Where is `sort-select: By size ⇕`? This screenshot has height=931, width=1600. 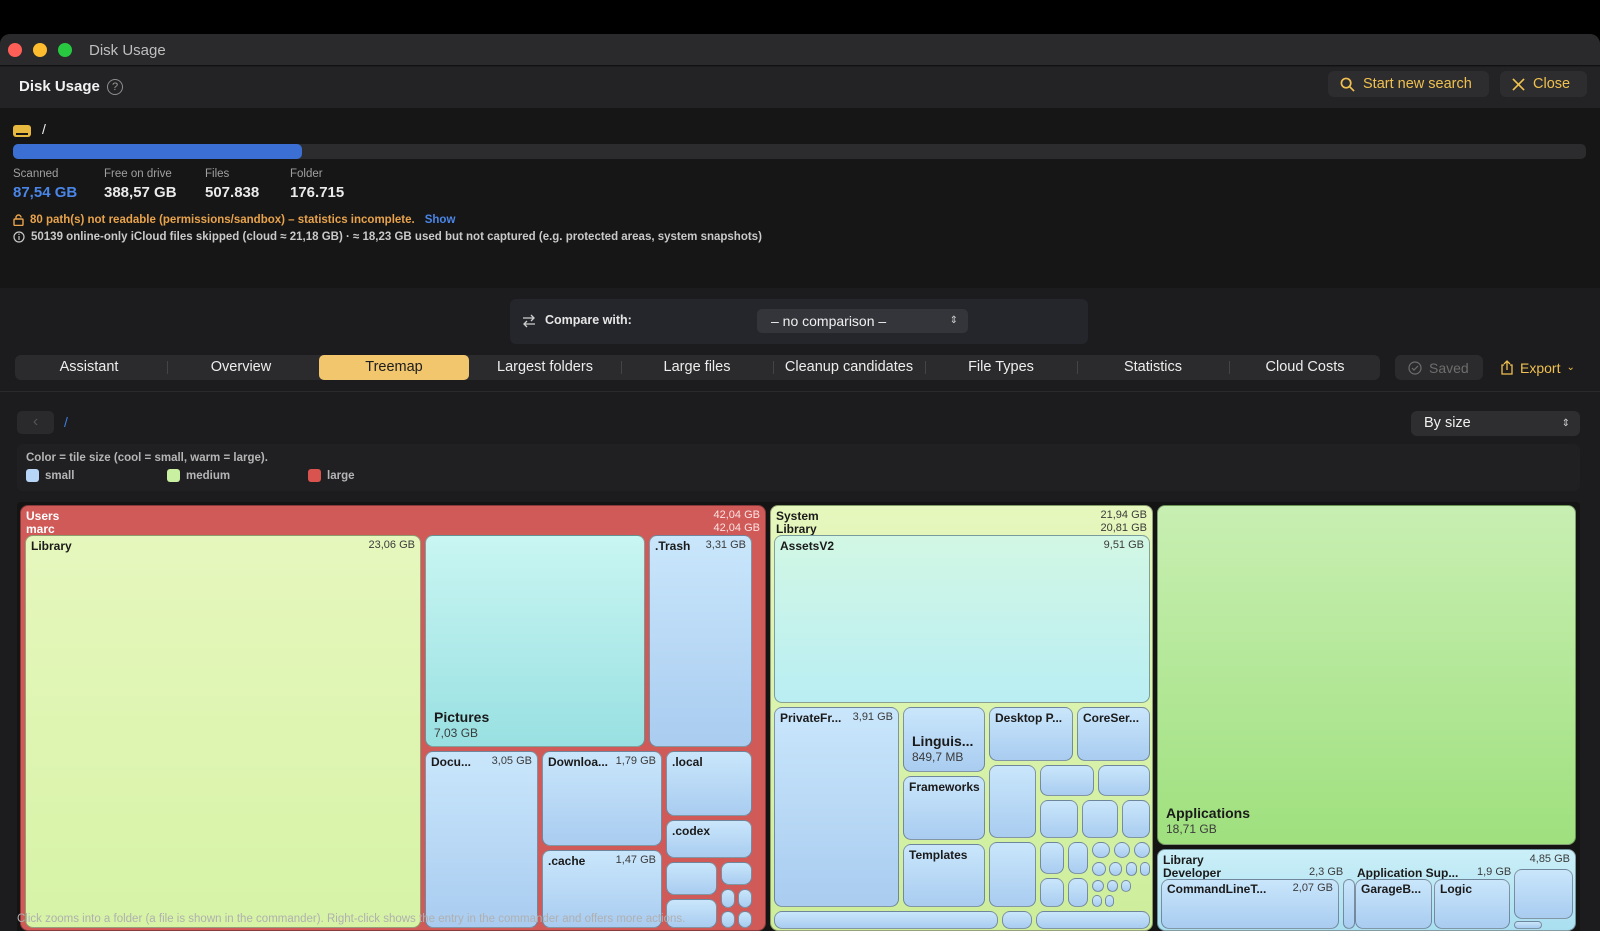
sort-select: By size ⇕ is located at coordinates (1495, 423).